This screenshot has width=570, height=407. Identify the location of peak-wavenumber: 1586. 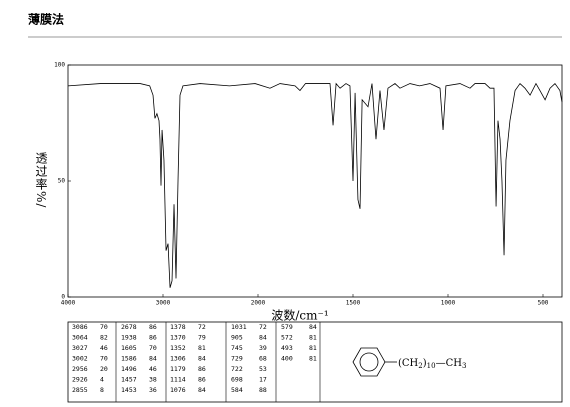
(129, 359).